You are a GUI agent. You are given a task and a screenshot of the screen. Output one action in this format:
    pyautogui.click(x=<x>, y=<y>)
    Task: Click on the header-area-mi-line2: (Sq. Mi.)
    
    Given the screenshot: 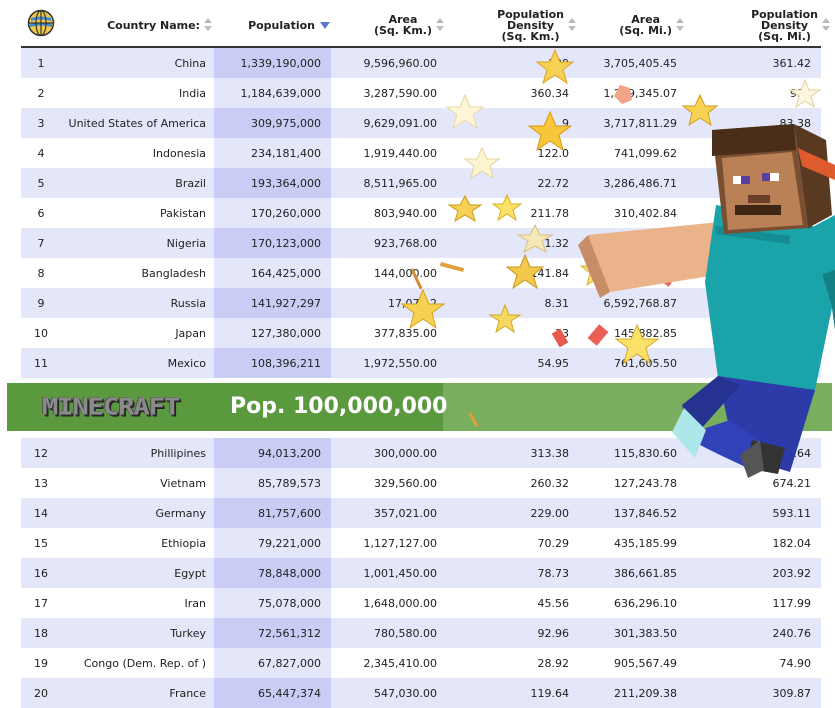 What is the action you would take?
    pyautogui.click(x=645, y=30)
    